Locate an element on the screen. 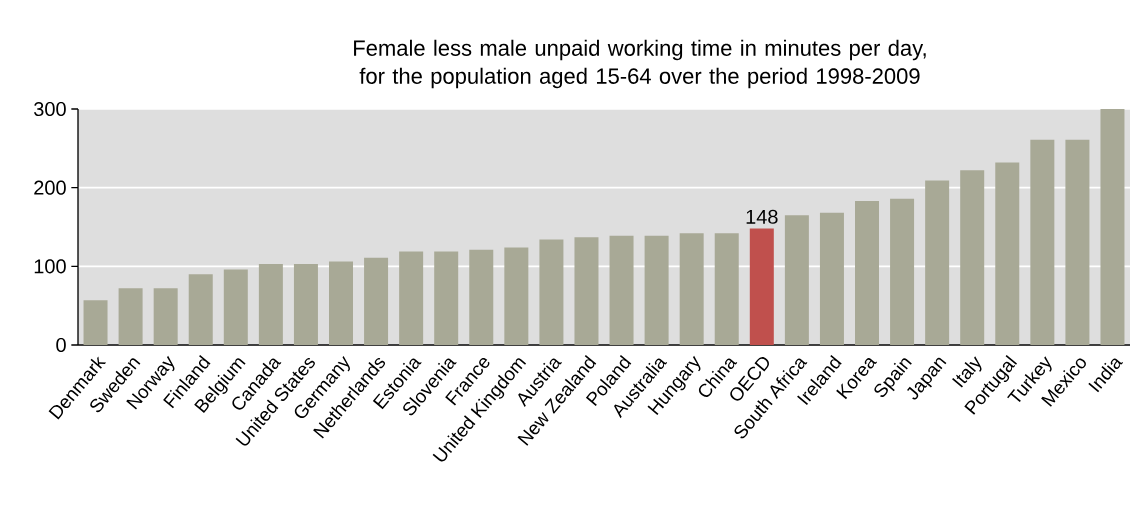 The width and height of the screenshot is (1134, 511). y-tick-label: 300 is located at coordinates (50, 109).